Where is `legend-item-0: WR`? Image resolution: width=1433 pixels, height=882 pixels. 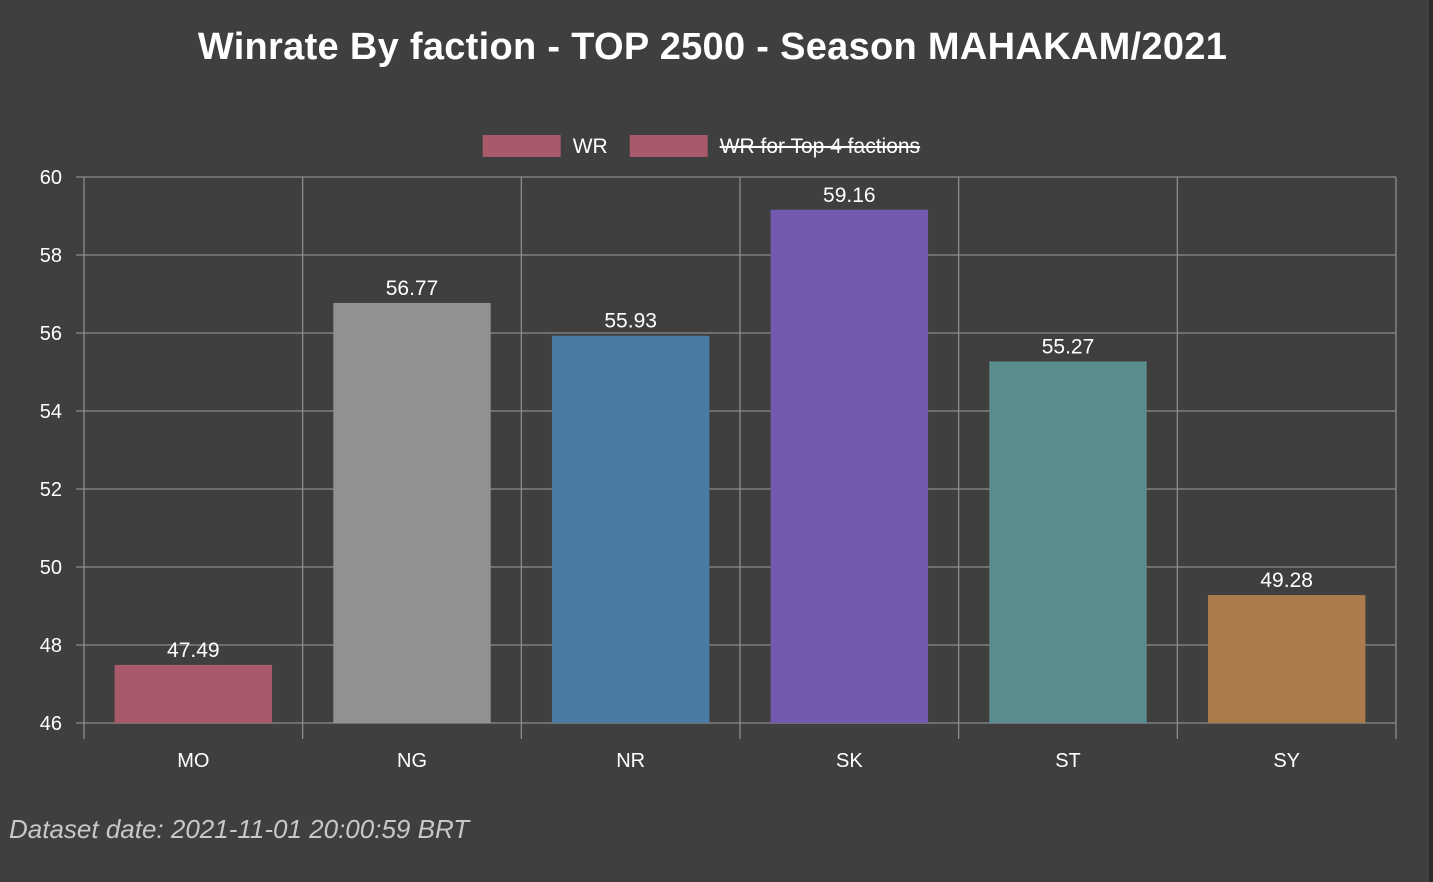
legend-item-0: WR is located at coordinates (545, 146).